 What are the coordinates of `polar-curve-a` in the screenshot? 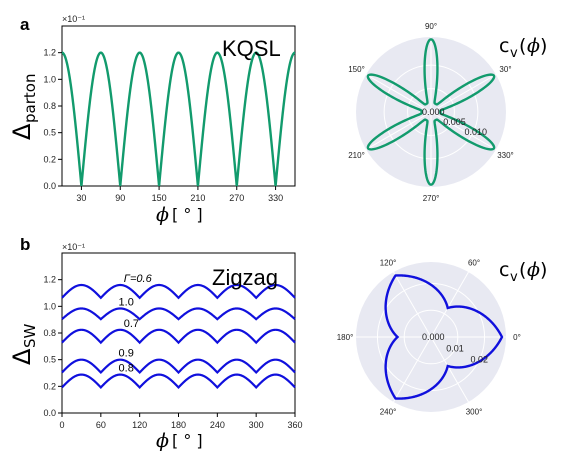 It's located at (431, 112).